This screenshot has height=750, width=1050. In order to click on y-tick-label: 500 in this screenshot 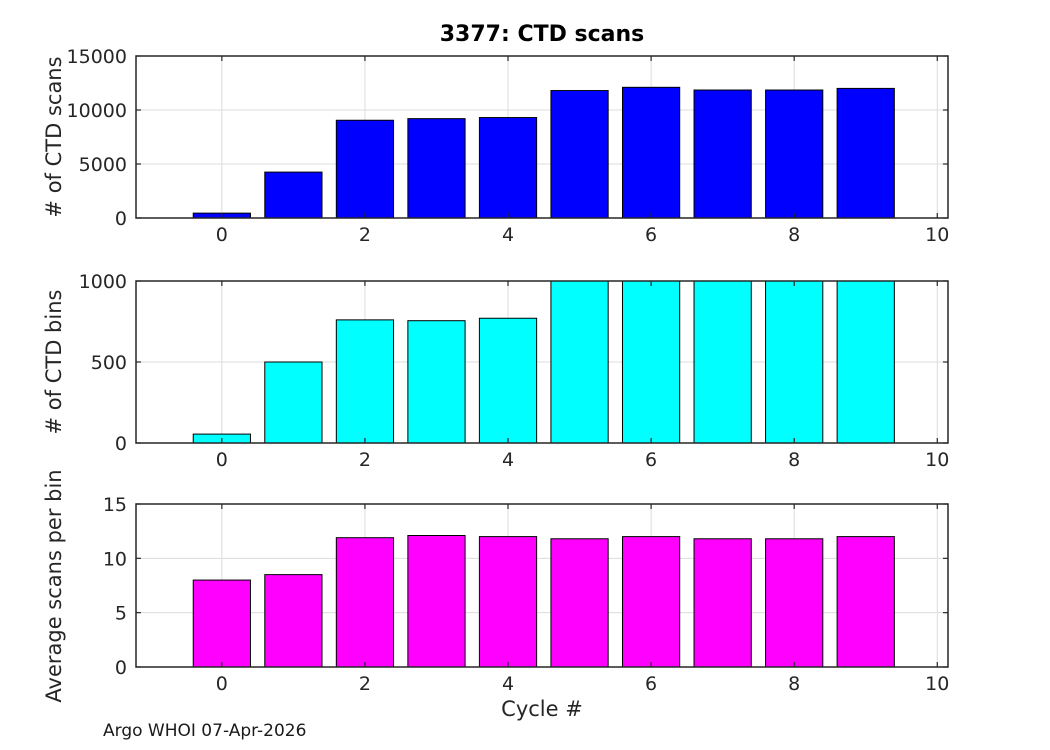, I will do `click(109, 363)`.